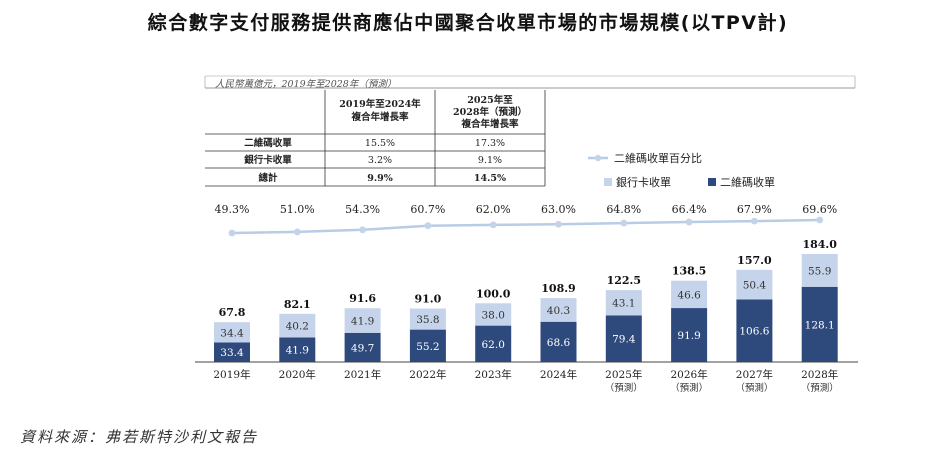  I want to click on bar-qr-label: 41.9, so click(297, 351).